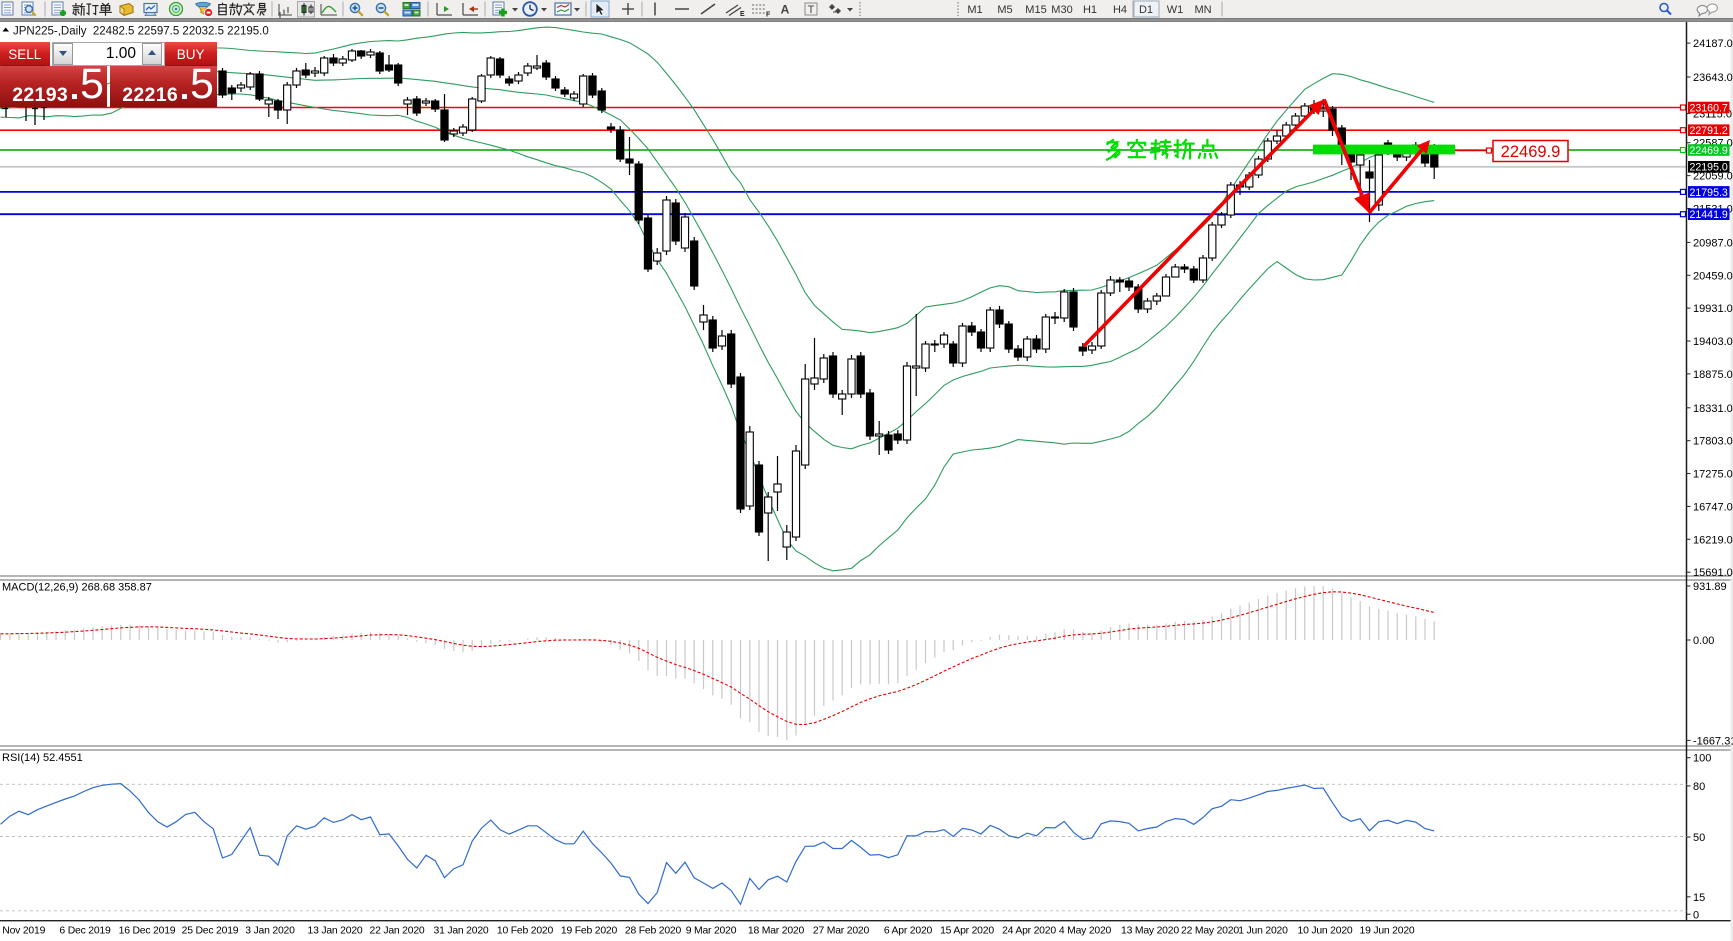 The width and height of the screenshot is (1733, 941). I want to click on svg-text: 0, so click(1696, 915).